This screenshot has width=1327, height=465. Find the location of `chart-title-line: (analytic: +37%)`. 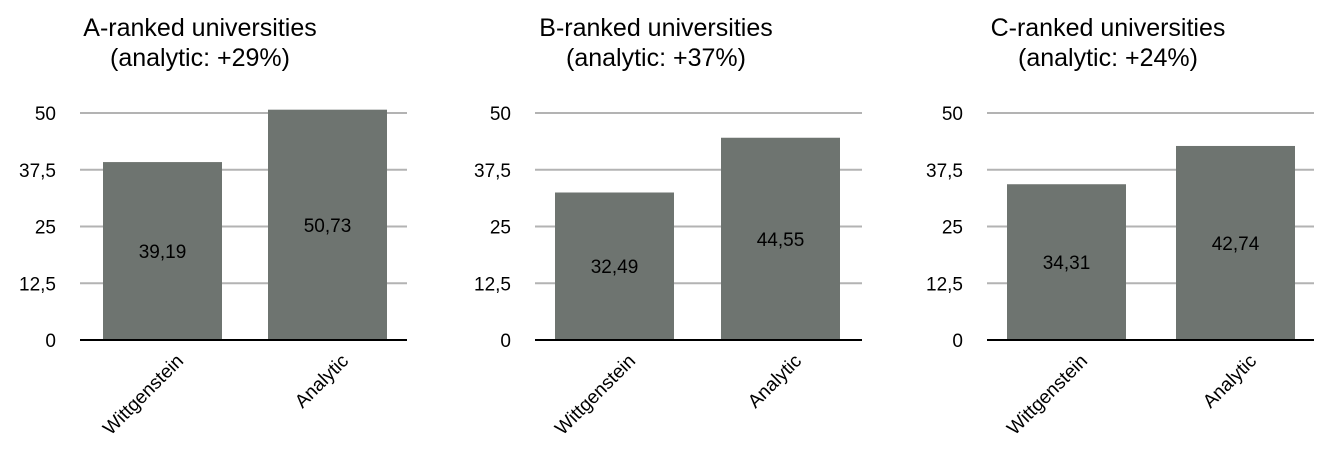

chart-title-line: (analytic: +37%) is located at coordinates (656, 58).